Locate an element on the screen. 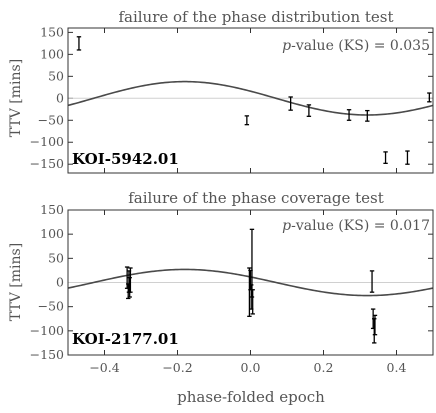 Image resolution: width=436 pixels, height=413 pixels. top-sine-fit is located at coordinates (250, 98).